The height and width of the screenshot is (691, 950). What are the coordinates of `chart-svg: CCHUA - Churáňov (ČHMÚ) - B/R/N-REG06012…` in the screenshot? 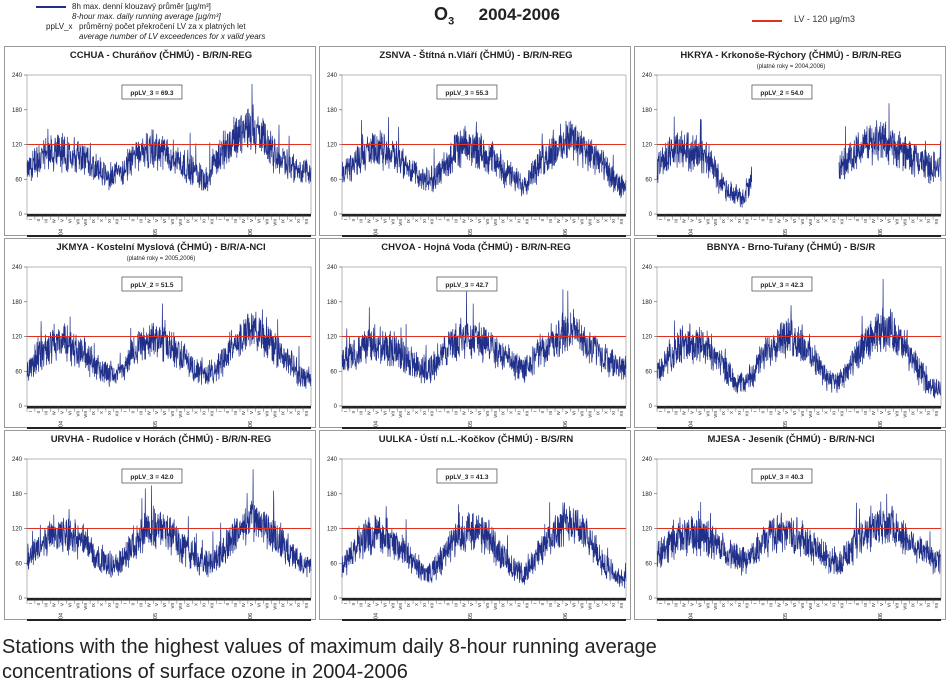 It's located at (162, 143).